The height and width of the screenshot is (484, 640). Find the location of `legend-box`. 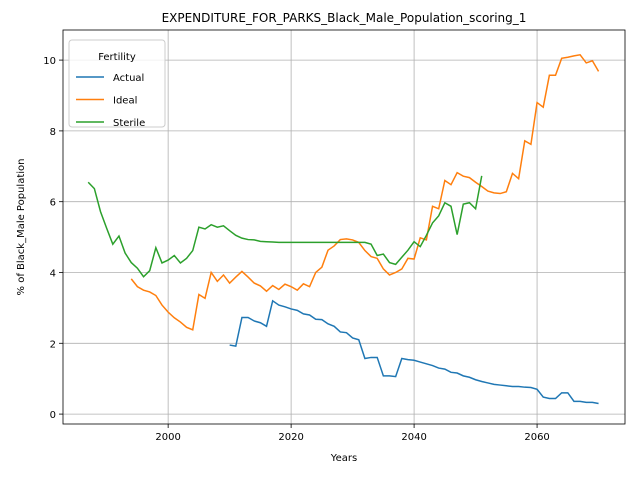

legend-box is located at coordinates (117, 83).